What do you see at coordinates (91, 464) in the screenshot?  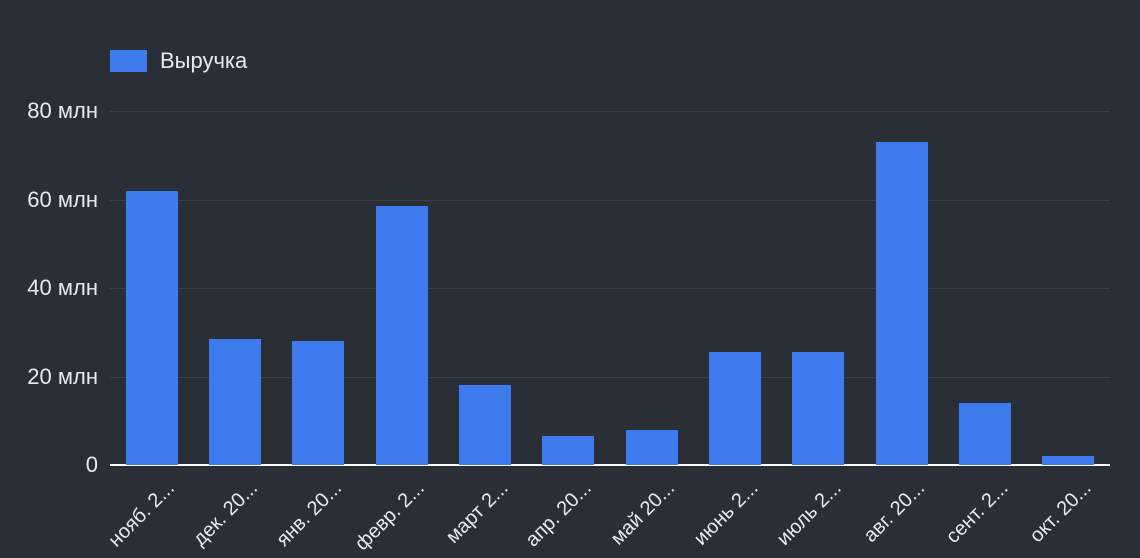 I see `y-tick-label: 0` at bounding box center [91, 464].